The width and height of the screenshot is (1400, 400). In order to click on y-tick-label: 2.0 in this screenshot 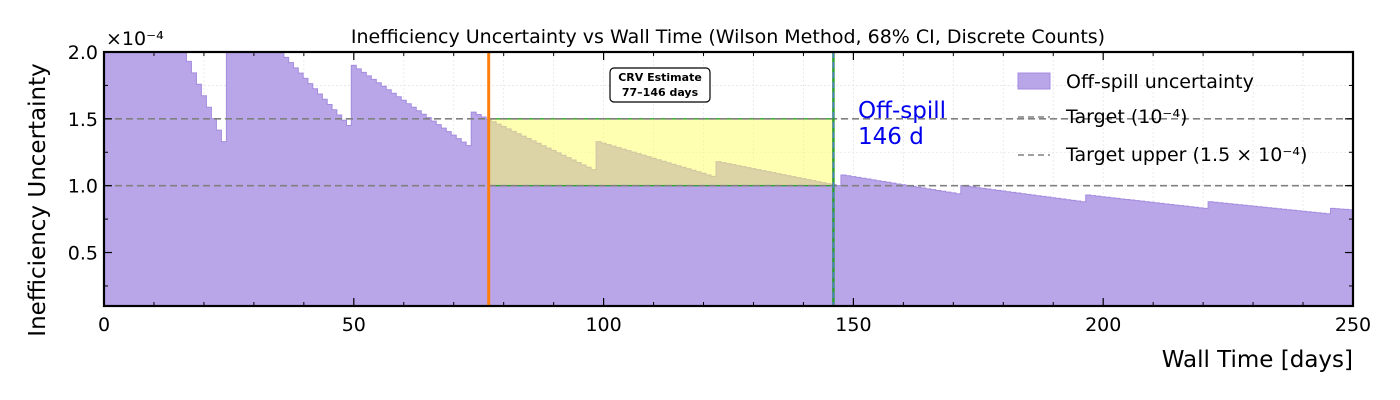, I will do `click(83, 53)`.